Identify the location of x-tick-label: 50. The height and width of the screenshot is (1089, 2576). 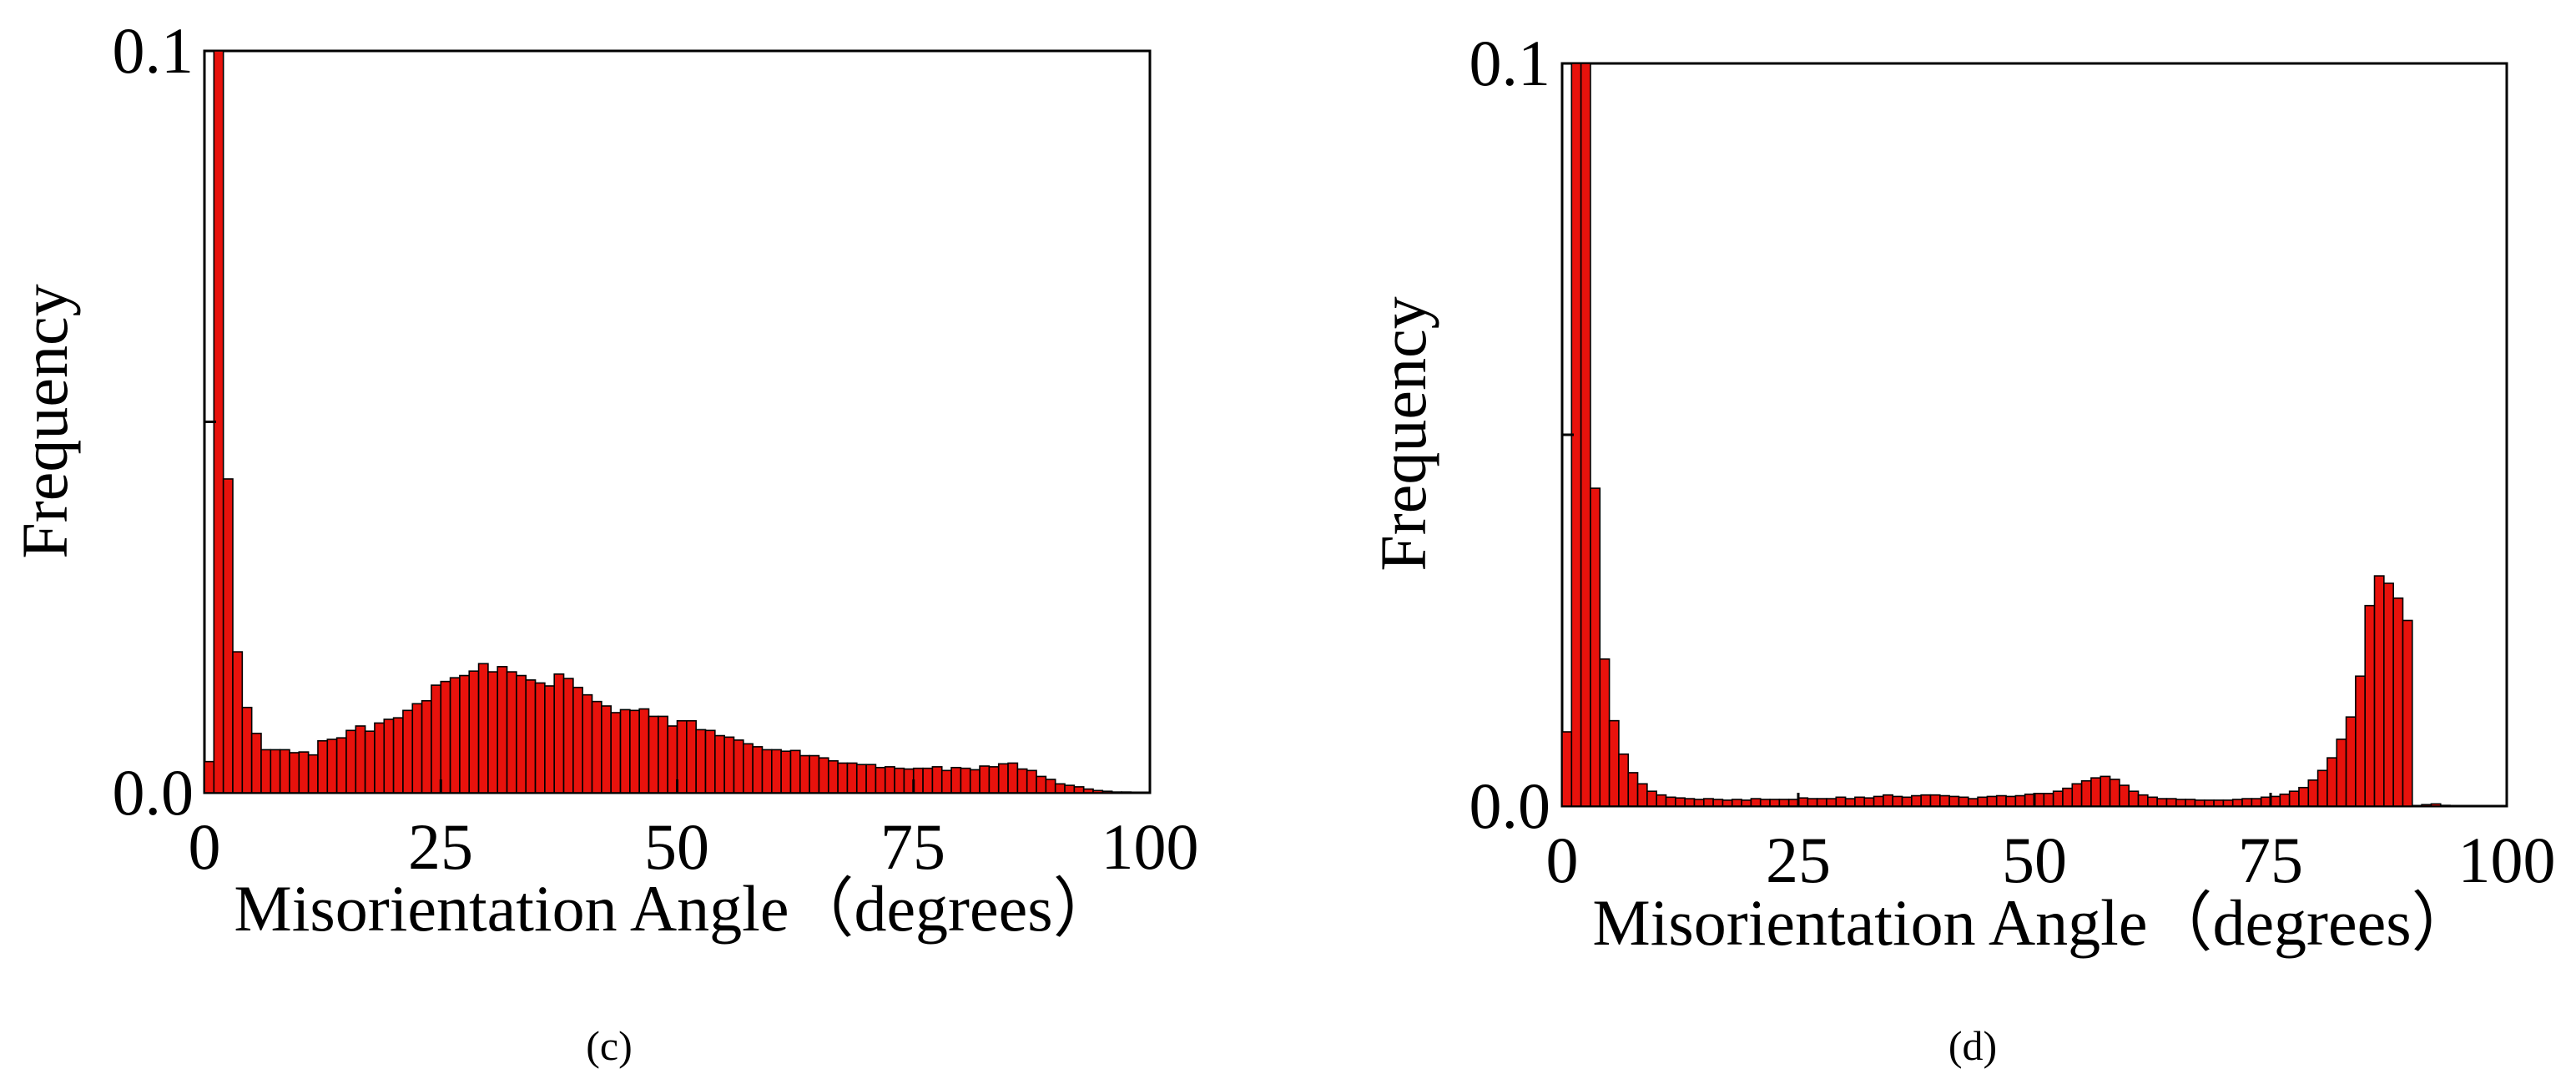
(2034, 860).